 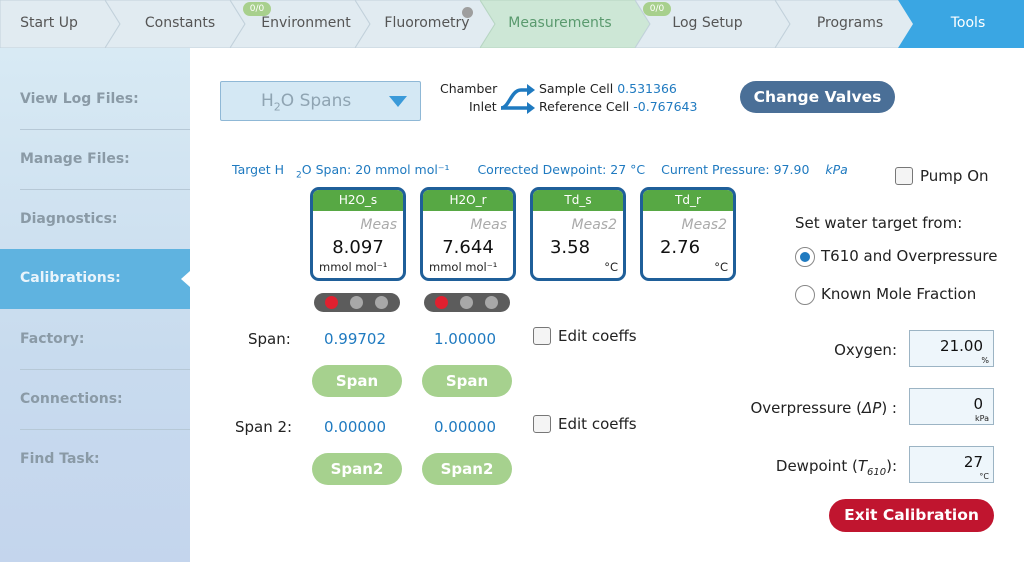 What do you see at coordinates (398, 101) in the screenshot?
I see `chevron-down-icon` at bounding box center [398, 101].